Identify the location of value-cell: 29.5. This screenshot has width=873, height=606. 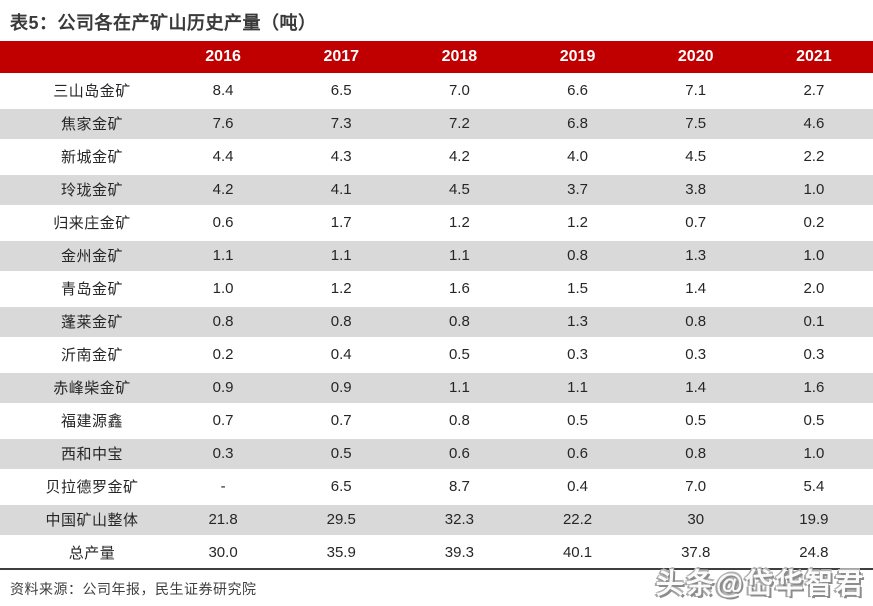
(341, 518).